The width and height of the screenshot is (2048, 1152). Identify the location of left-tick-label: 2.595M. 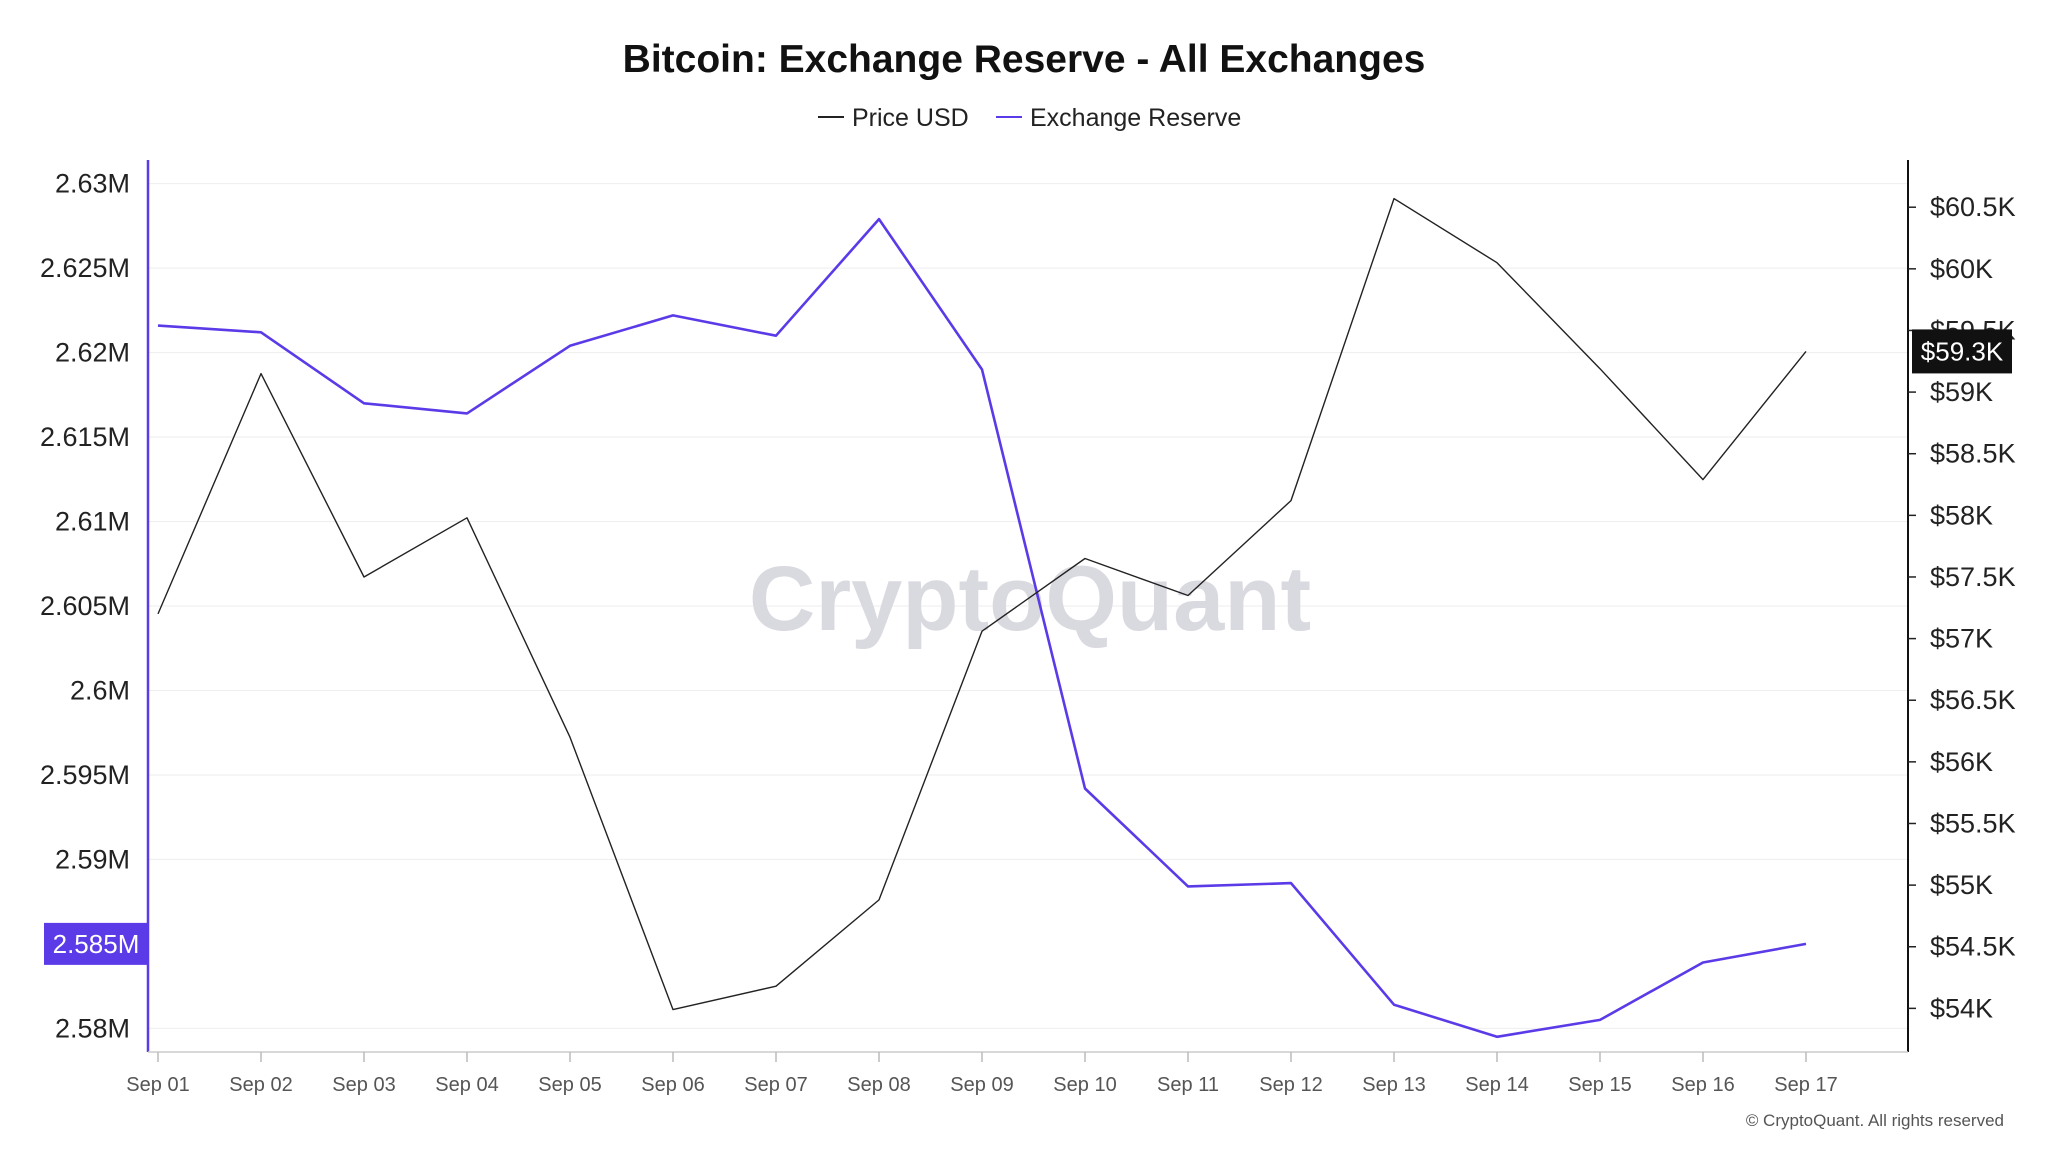
(85, 775).